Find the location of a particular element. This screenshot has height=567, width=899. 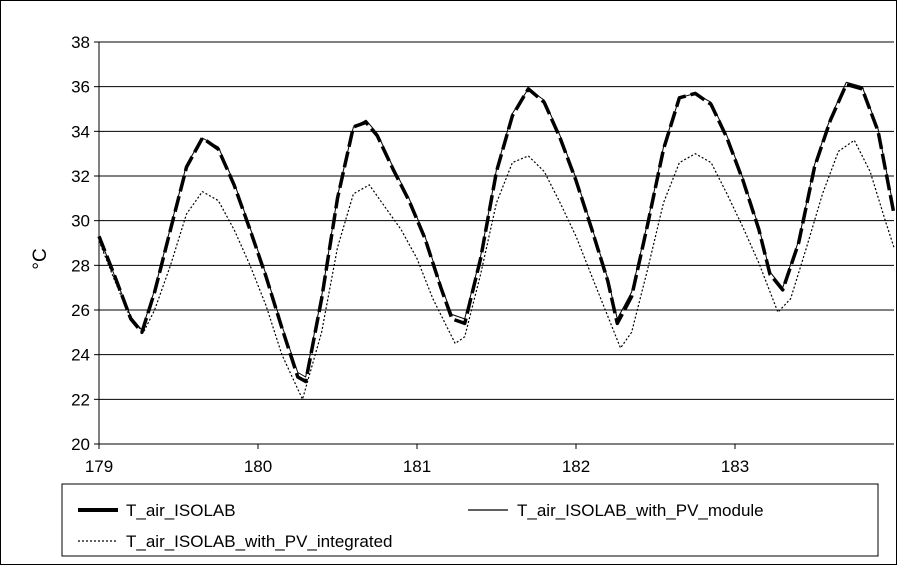

legend-item-t-air-isolab-with-pv-module: T_air_ISOLAB_with_PV_module is located at coordinates (616, 510).